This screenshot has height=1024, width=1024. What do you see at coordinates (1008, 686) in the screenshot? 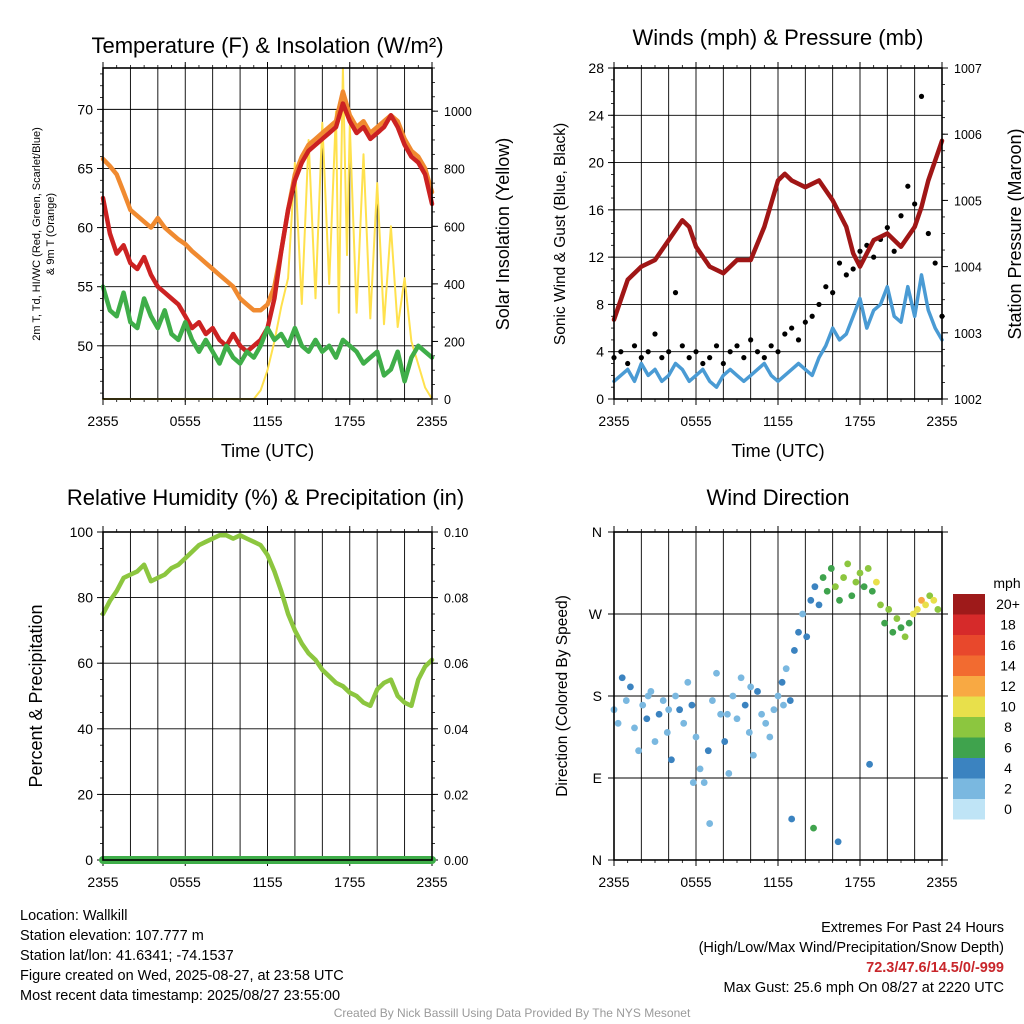
I see `legend-label: 12` at bounding box center [1008, 686].